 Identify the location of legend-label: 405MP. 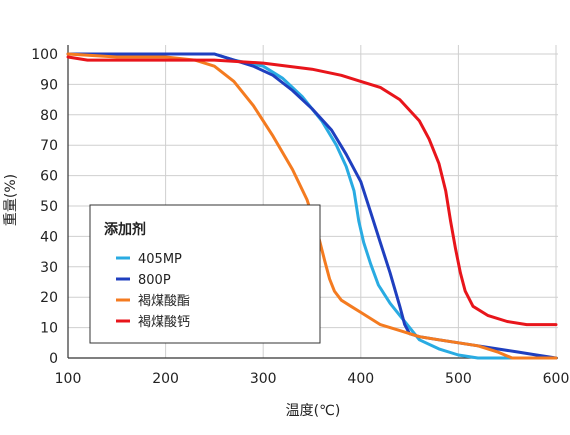
(160, 259).